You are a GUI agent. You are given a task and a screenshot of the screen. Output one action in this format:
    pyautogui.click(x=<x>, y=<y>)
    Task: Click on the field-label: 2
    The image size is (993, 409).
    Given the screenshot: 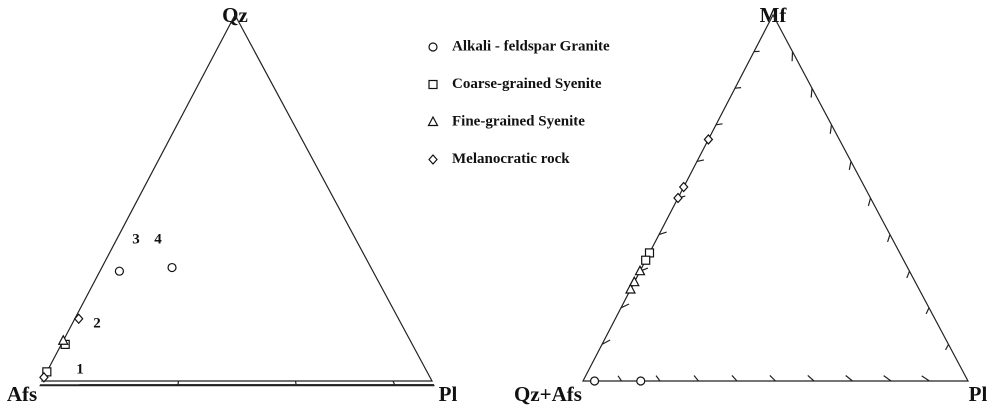 What is the action you would take?
    pyautogui.click(x=97, y=323)
    